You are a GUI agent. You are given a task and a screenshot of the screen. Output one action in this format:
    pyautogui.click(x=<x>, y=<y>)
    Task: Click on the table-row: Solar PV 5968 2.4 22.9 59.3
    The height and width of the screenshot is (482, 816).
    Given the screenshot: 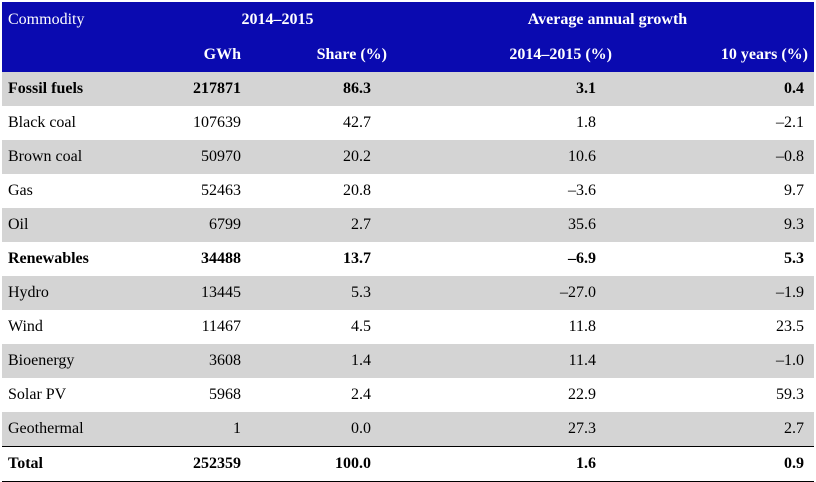 What is the action you would take?
    pyautogui.click(x=408, y=395)
    